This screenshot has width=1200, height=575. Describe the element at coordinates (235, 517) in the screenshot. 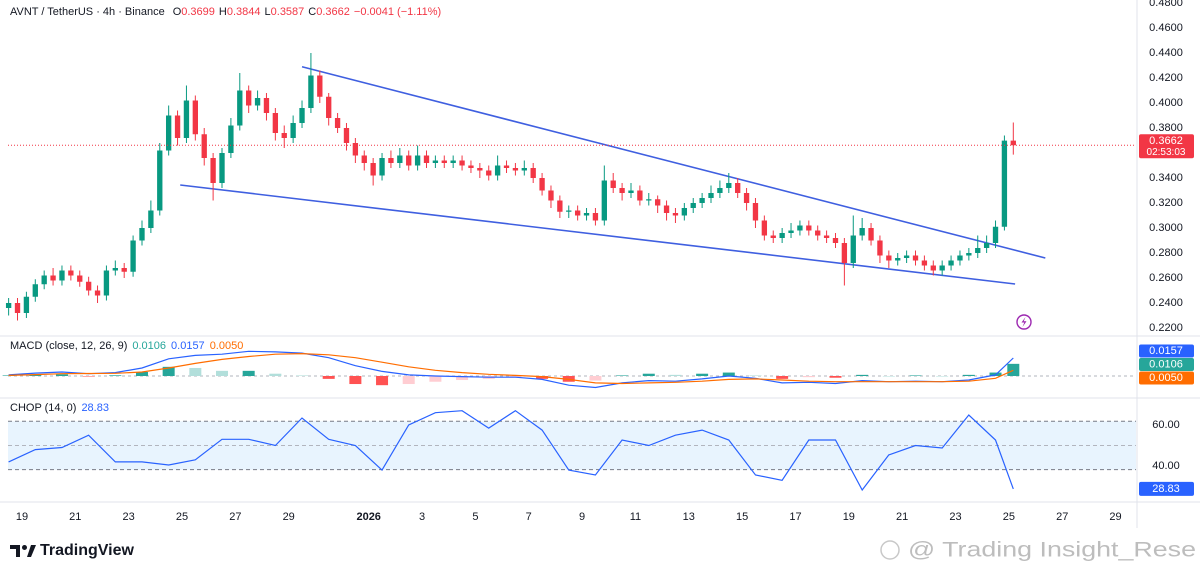

I see `x-tick-label: 27` at that location.